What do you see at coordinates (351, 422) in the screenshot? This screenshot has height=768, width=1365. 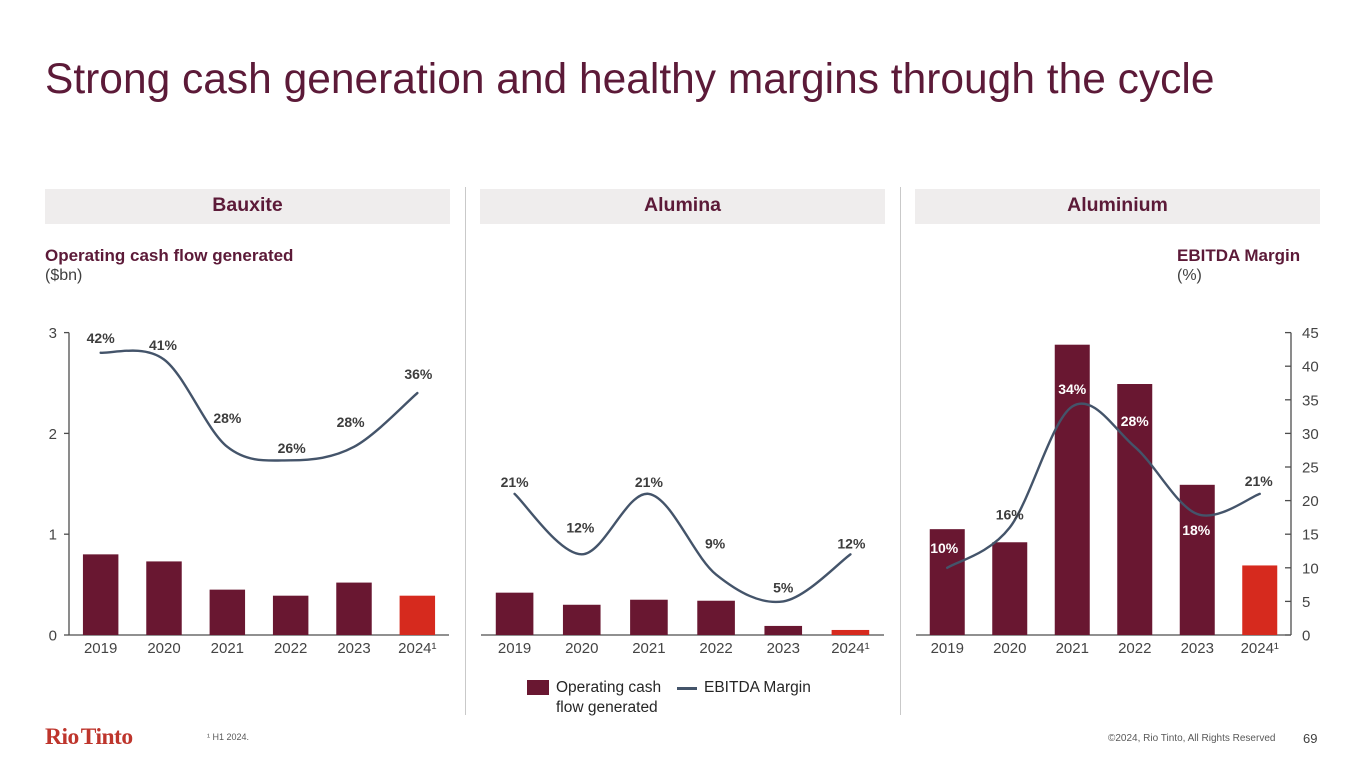 I see `data-label-2023: 28%` at bounding box center [351, 422].